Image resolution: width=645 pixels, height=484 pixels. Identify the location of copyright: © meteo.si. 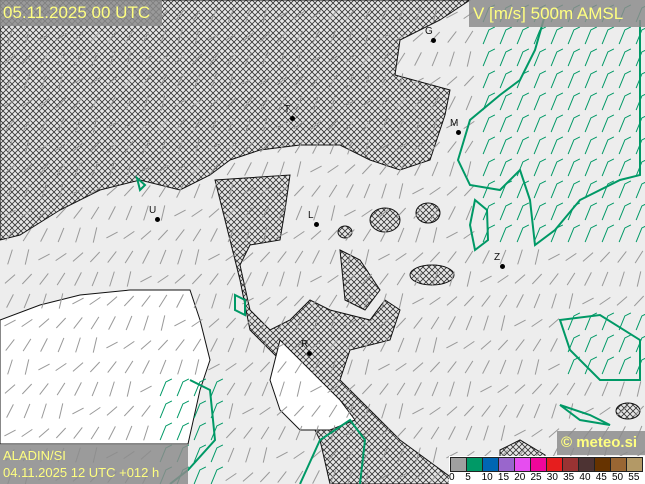
(601, 443).